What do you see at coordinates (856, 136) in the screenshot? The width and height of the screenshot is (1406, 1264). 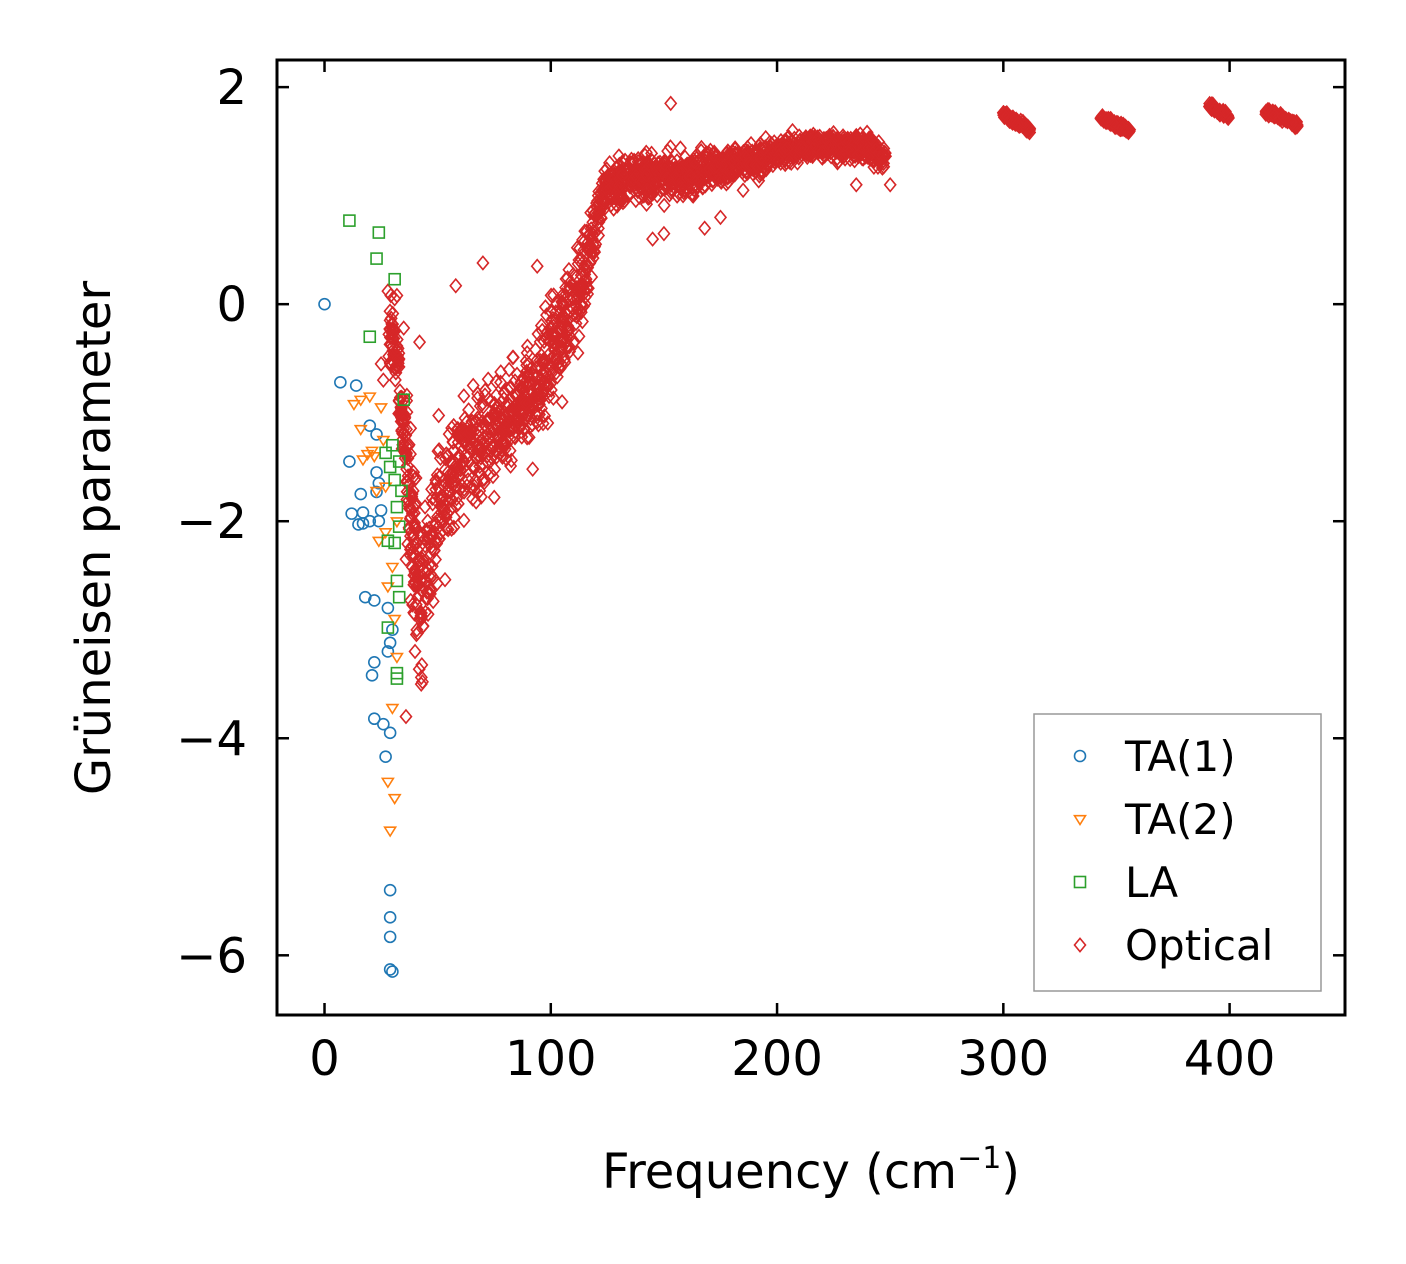 I see `point-optical-1971` at bounding box center [856, 136].